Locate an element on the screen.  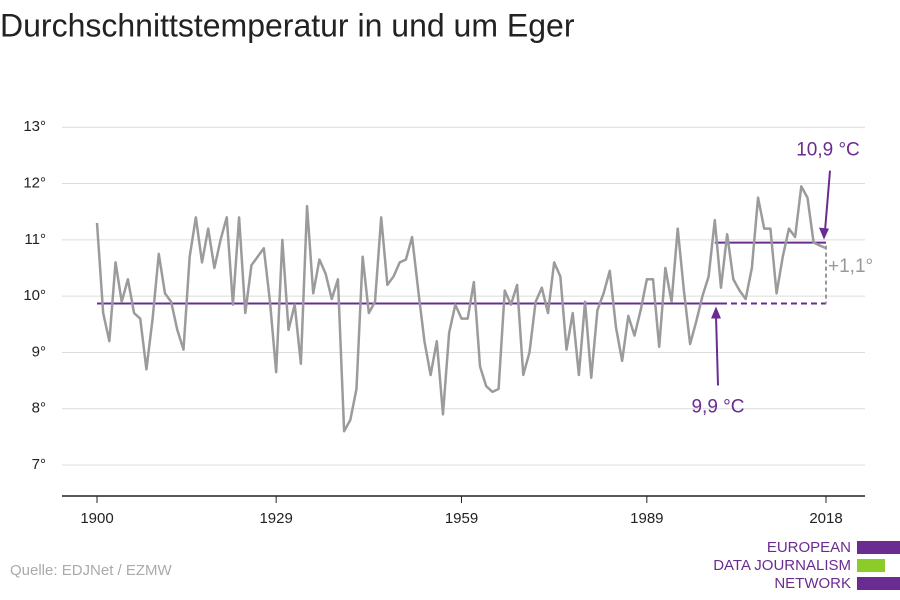
logo-text: NETWORK is located at coordinates (812, 583).